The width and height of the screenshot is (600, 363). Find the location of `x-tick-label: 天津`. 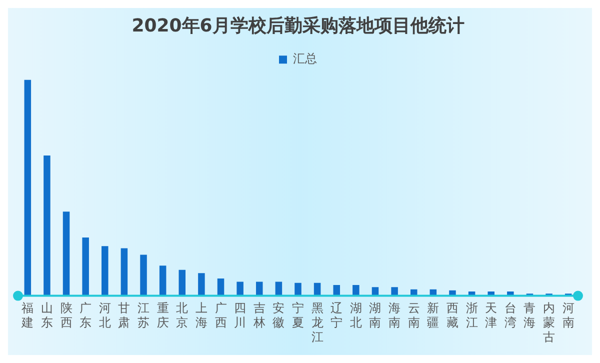

x-tick-label: 天津 is located at coordinates (491, 315).